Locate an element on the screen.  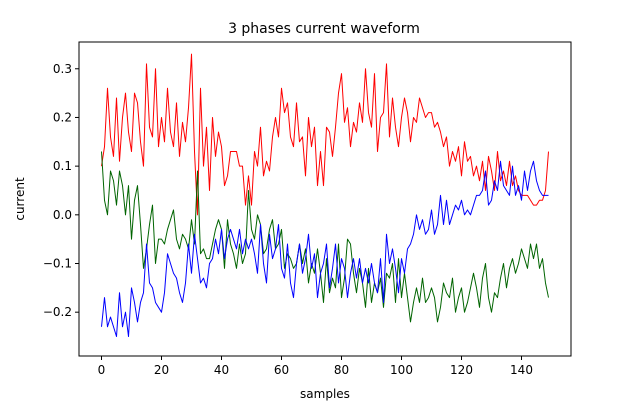
y-axis: −0.2 −0.1 0.0 0.1 0.2 0.3 is located at coordinates (61, 190).